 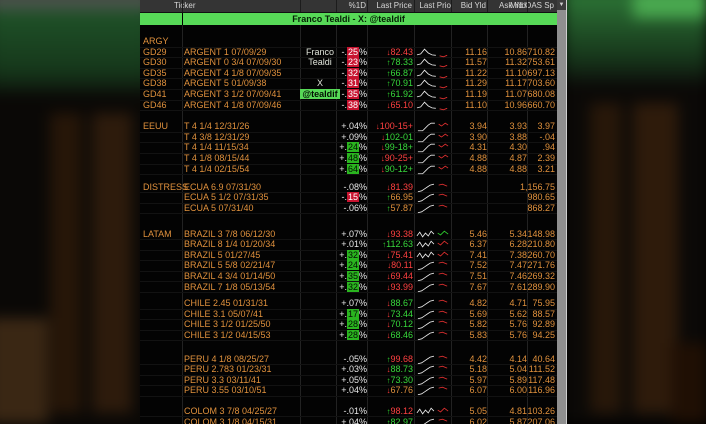 What do you see at coordinates (231, 420) in the screenshot?
I see `security-name: COLOM 3 1/8 04/15/31` at bounding box center [231, 420].